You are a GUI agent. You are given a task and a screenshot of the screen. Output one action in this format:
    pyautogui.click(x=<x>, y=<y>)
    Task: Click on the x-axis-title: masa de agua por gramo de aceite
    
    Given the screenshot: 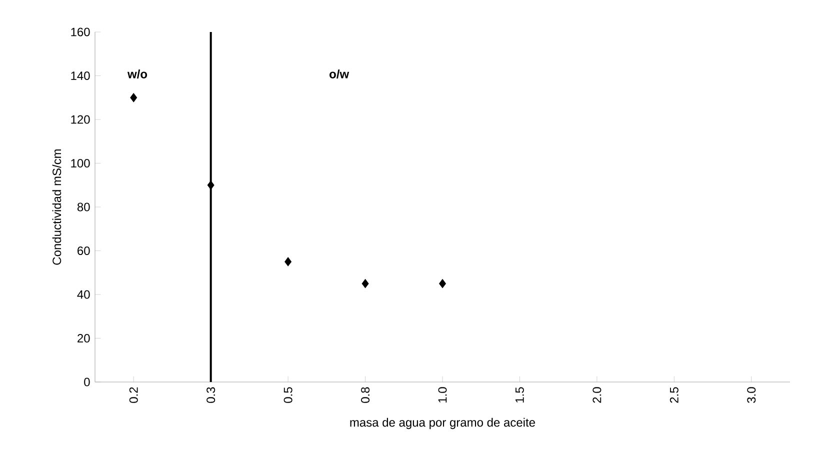 What is the action you would take?
    pyautogui.click(x=442, y=424)
    